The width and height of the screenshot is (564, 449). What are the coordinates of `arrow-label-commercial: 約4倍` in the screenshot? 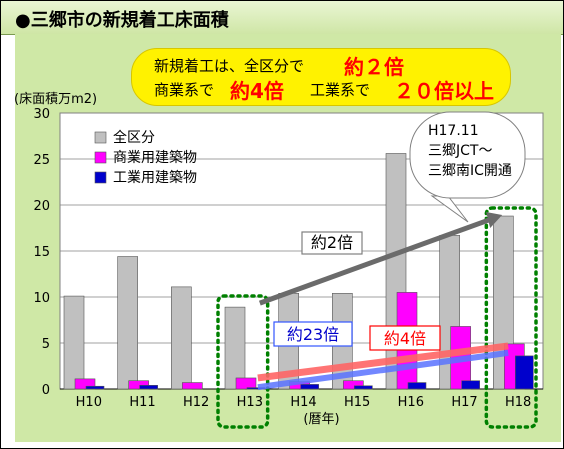 It's located at (405, 338).